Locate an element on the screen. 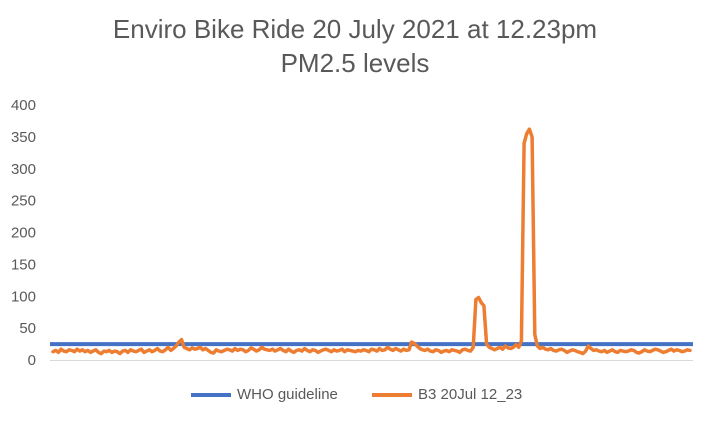 This screenshot has width=710, height=422. legend-item-b3: B3 20Jul 12_23 is located at coordinates (447, 394).